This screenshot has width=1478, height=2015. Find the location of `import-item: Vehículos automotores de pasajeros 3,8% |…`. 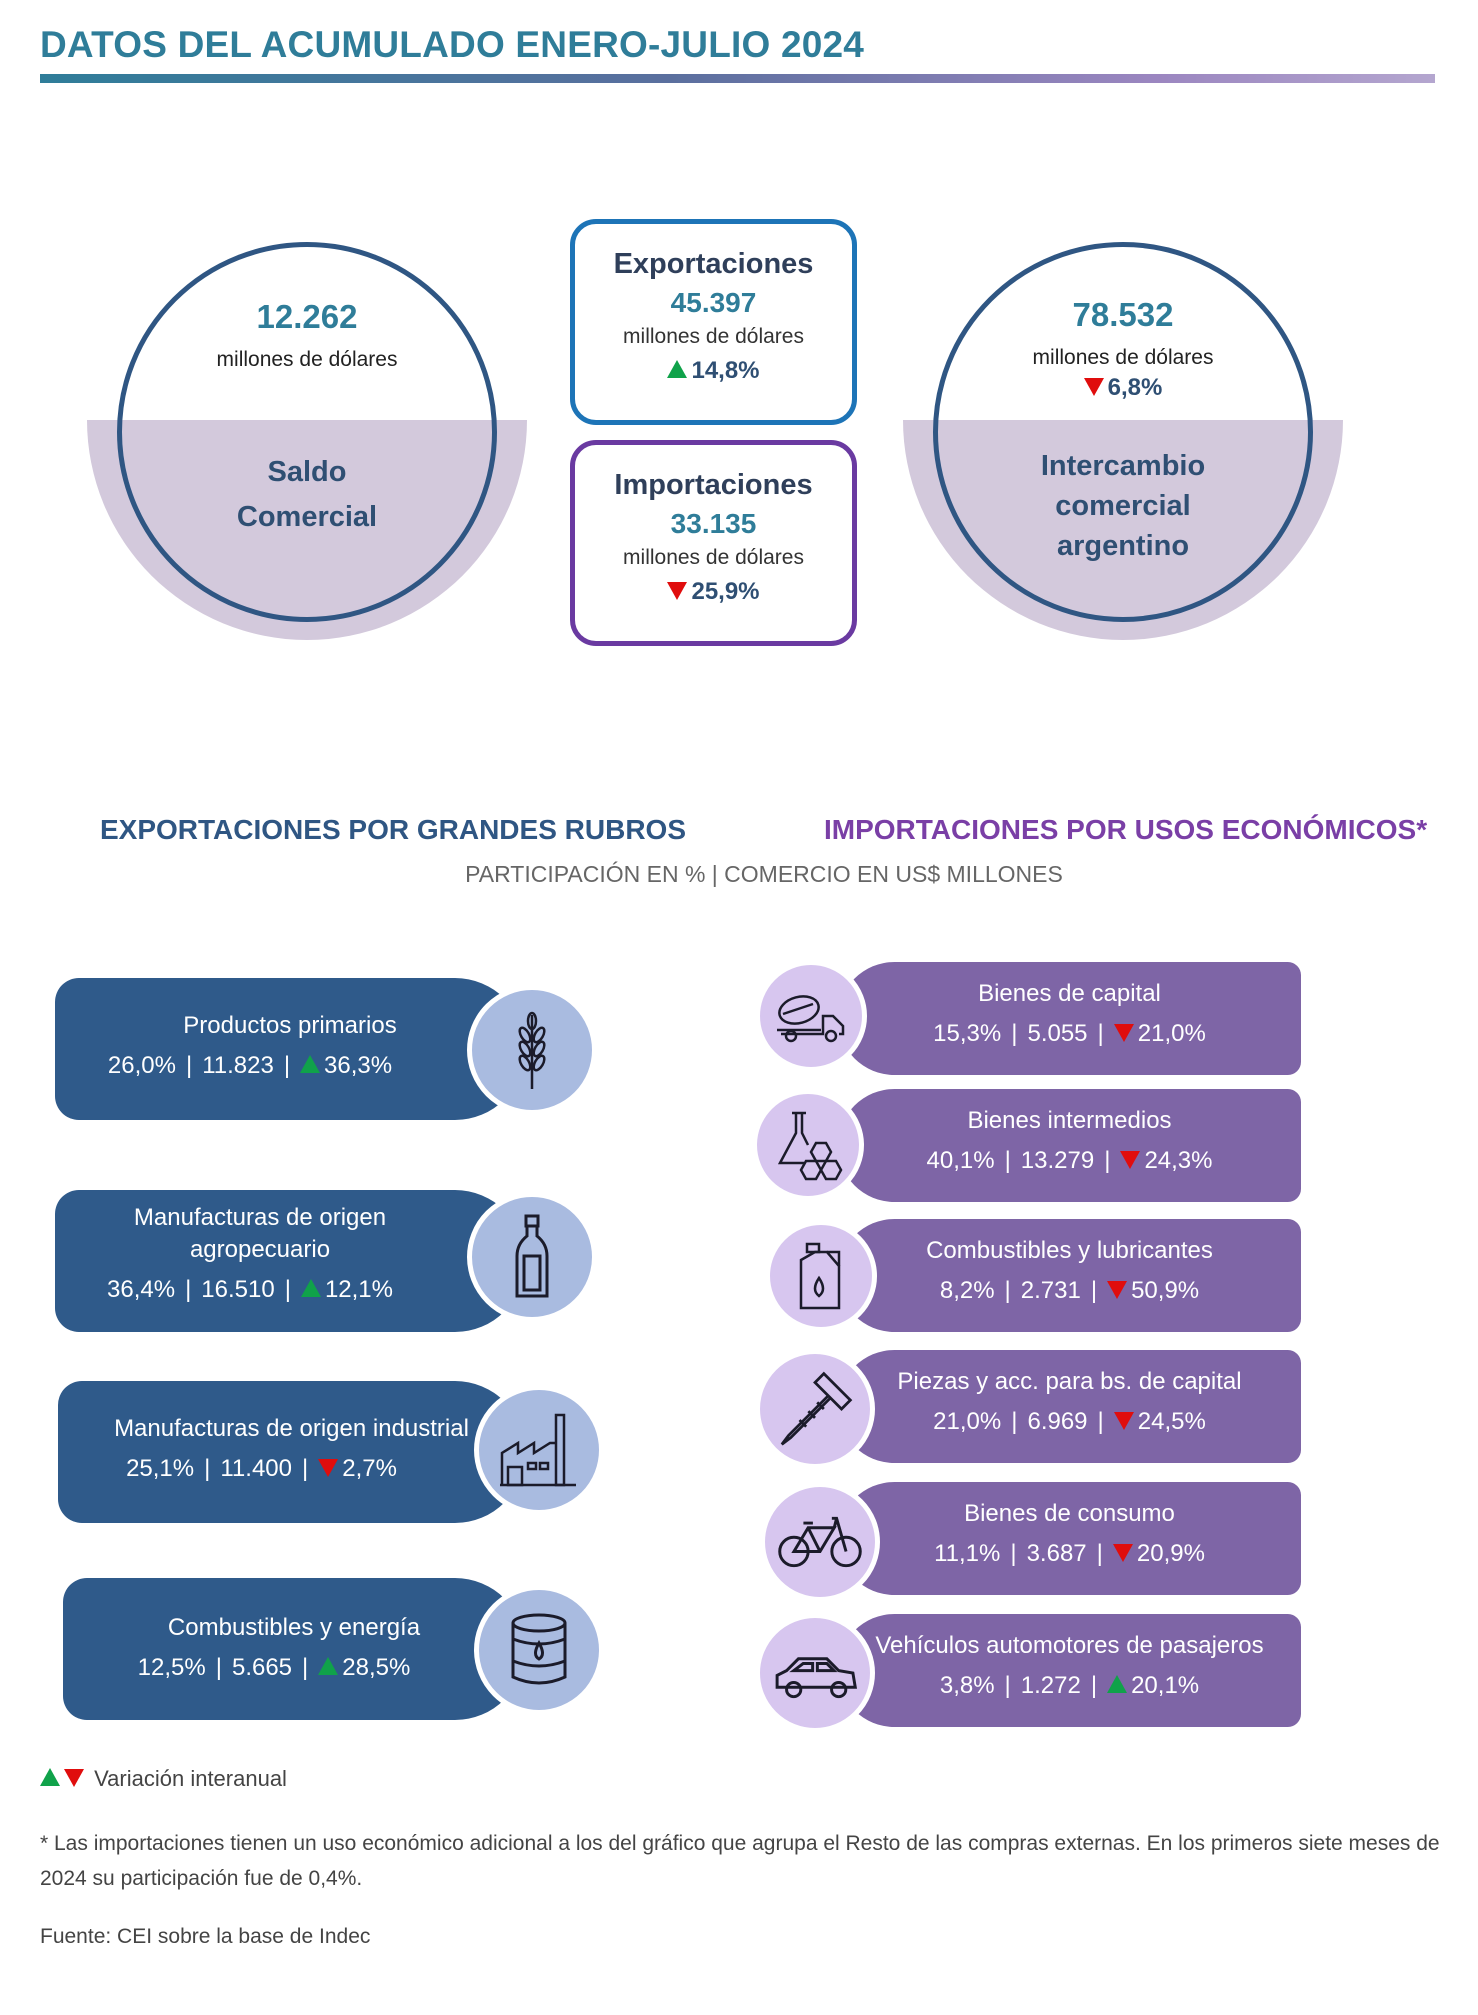

import-item: Vehículos automotores de pasajeros 3,8% |… is located at coordinates (1069, 1670).